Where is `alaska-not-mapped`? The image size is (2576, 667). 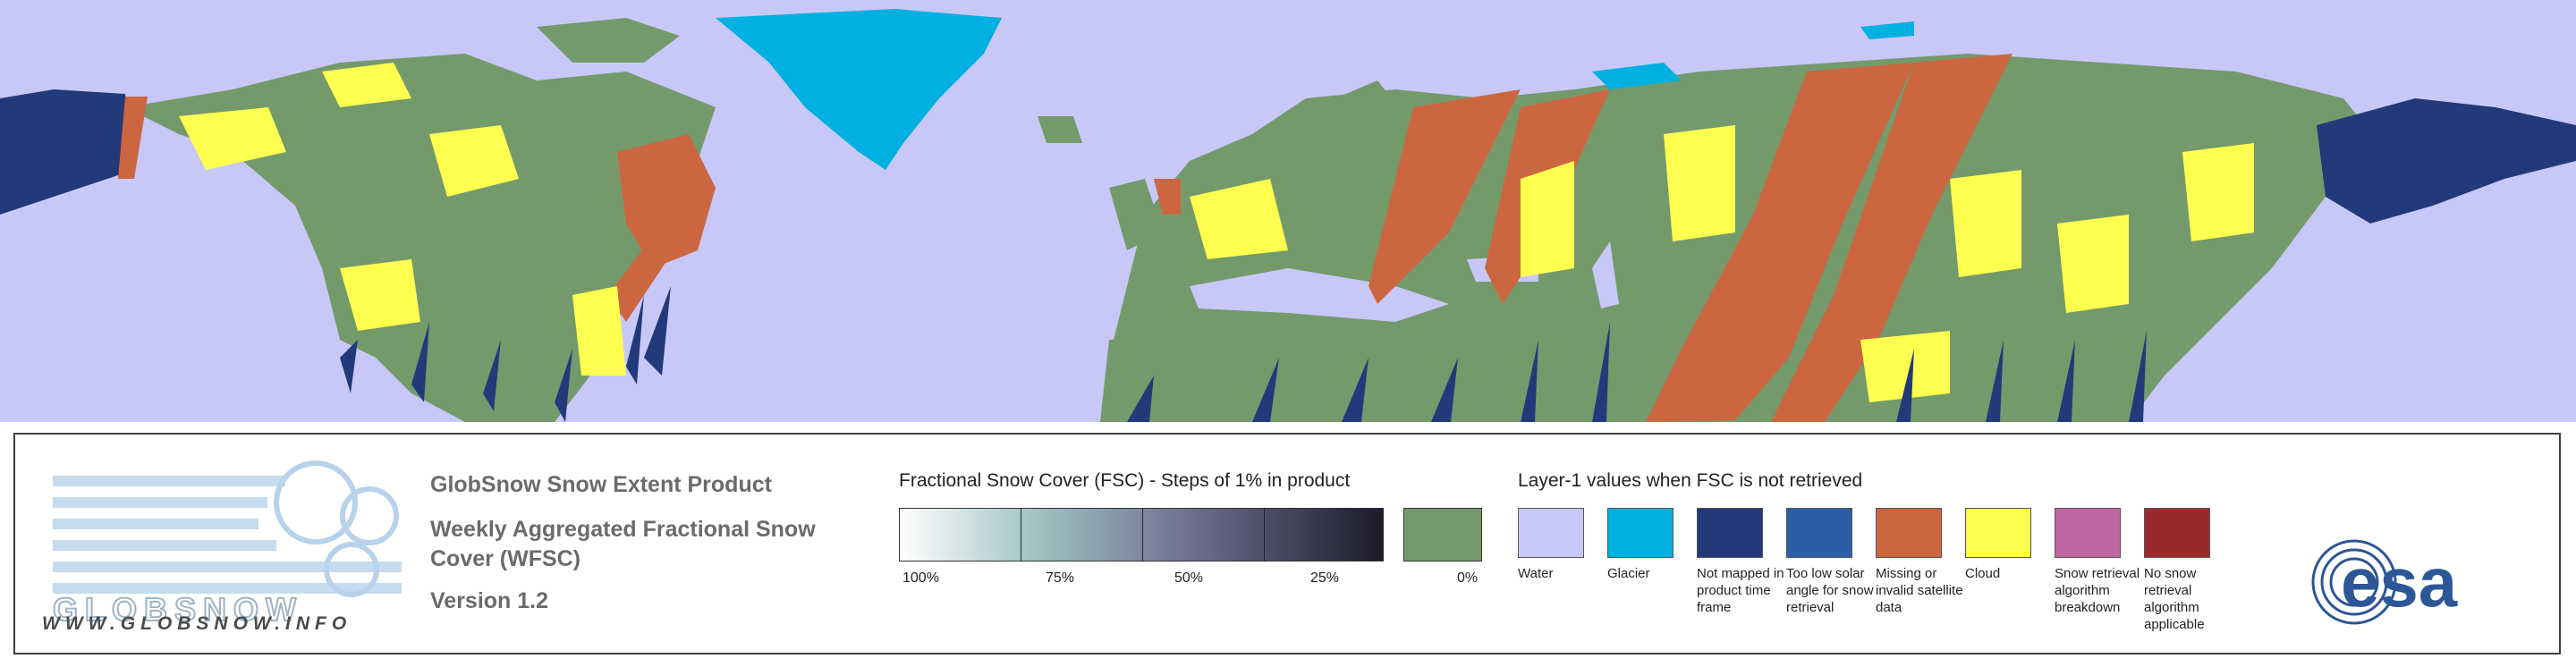
alaska-not-mapped is located at coordinates (67, 152).